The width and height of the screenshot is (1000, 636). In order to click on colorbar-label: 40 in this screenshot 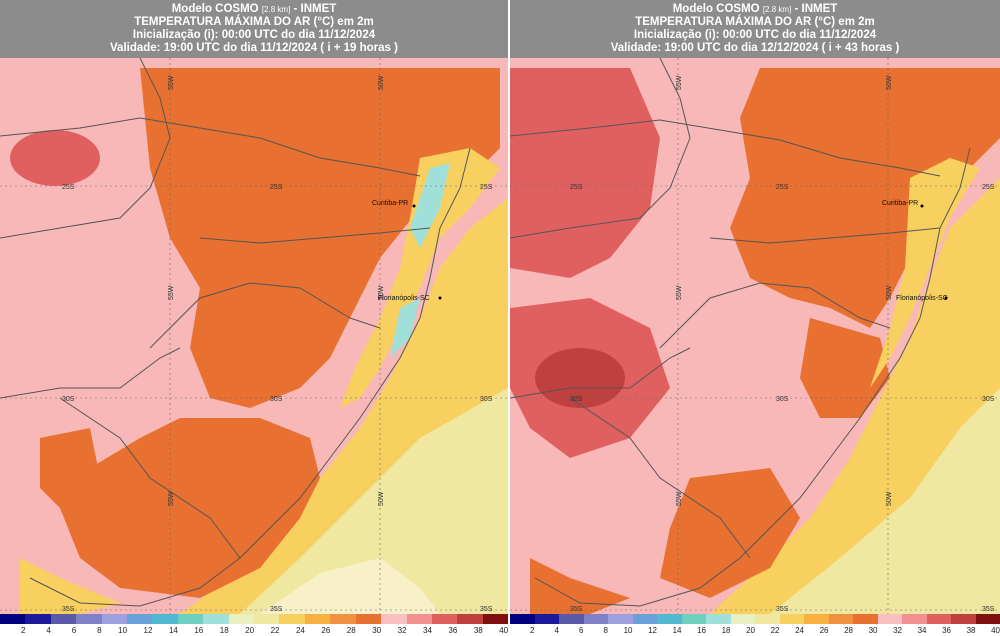, I will do `click(995, 630)`.